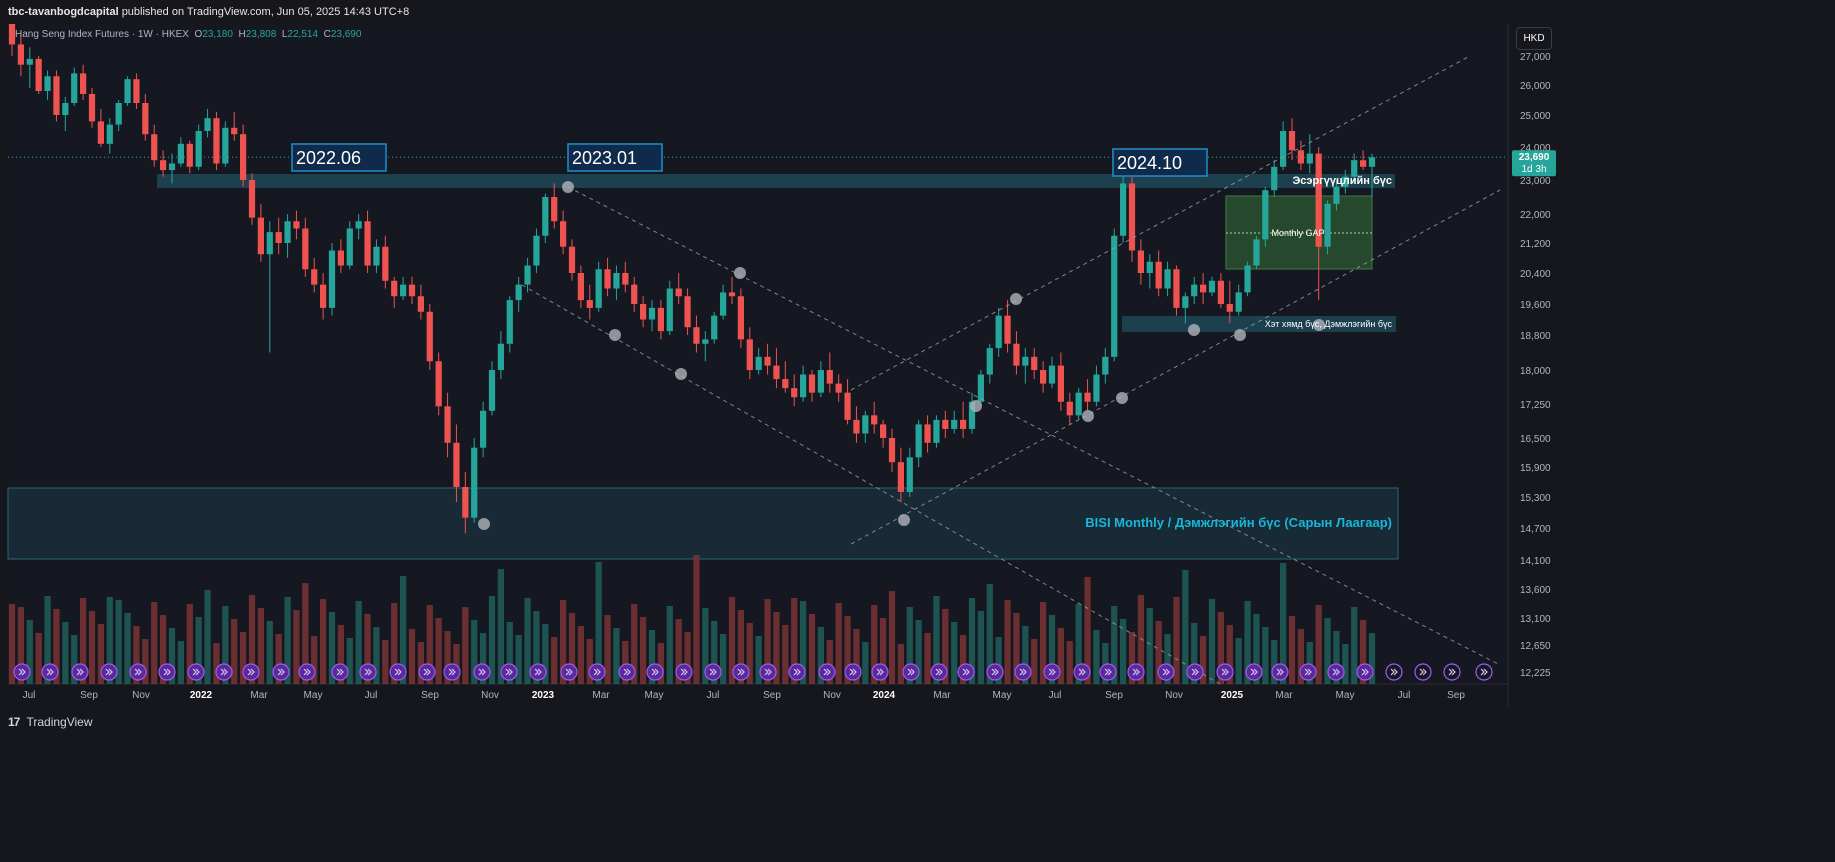 The height and width of the screenshot is (862, 1835). Describe the element at coordinates (1297, 233) in the screenshot. I see `zone-label: Monthly GAP` at that location.